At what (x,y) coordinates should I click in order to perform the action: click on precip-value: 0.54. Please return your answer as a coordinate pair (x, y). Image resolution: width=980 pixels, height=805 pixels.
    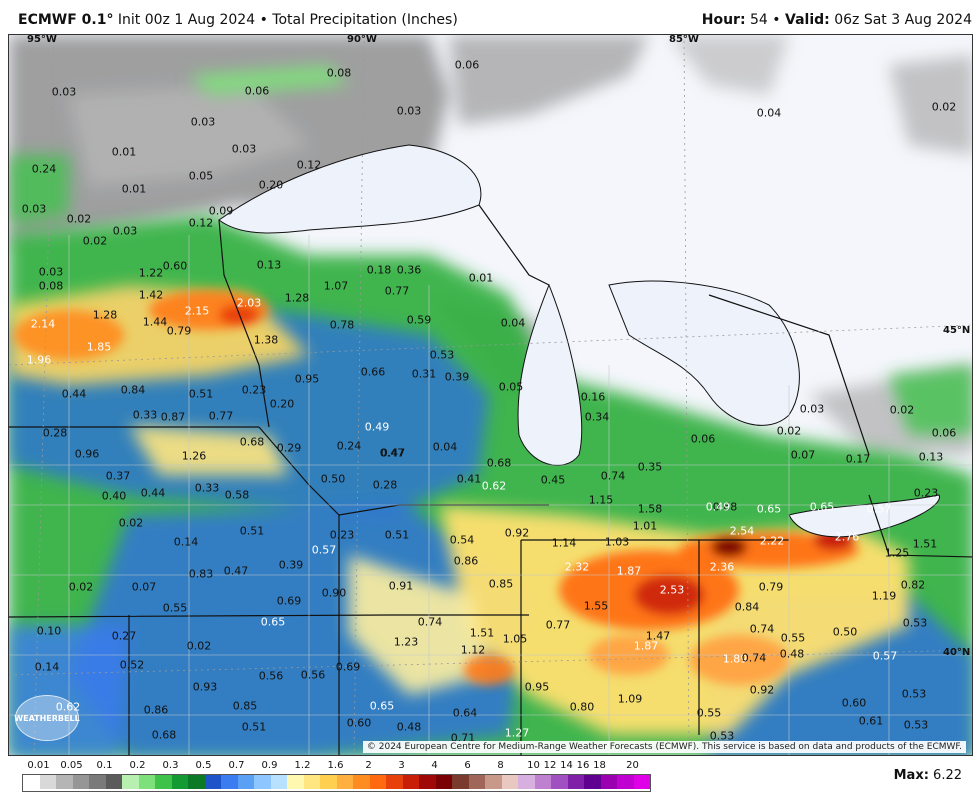
    Looking at the image, I should click on (462, 540).